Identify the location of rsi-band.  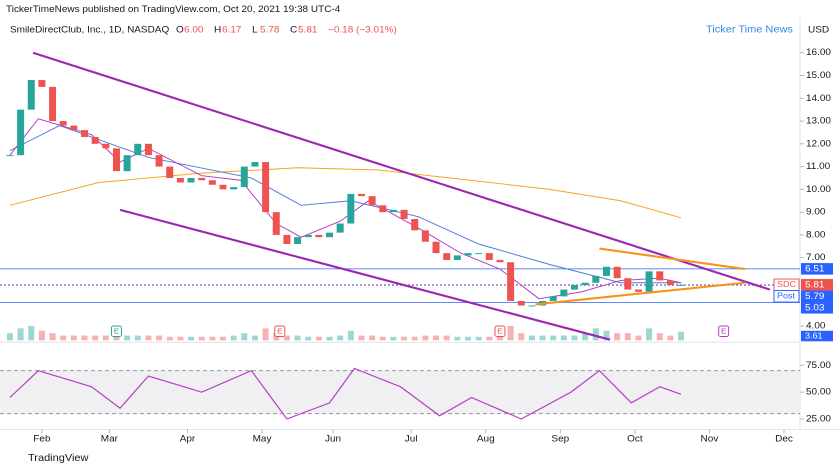
(400, 392).